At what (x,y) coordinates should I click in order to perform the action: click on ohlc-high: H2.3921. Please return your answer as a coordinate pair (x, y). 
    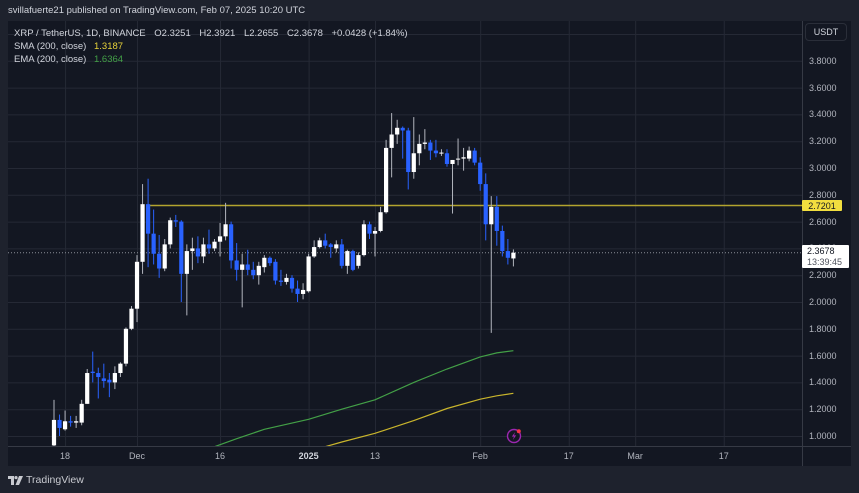
    Looking at the image, I should click on (217, 33).